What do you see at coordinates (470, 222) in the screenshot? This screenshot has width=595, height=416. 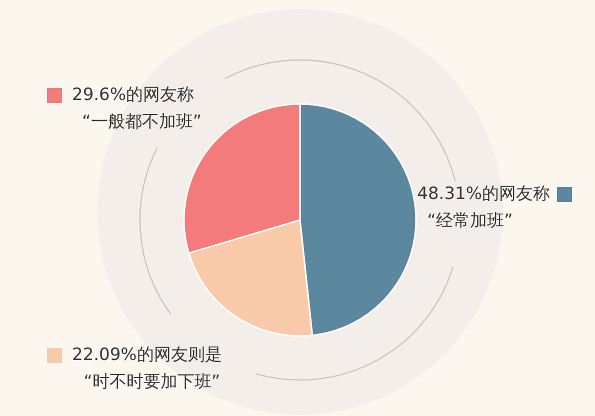 I see `slice-label: “经常加班”` at bounding box center [470, 222].